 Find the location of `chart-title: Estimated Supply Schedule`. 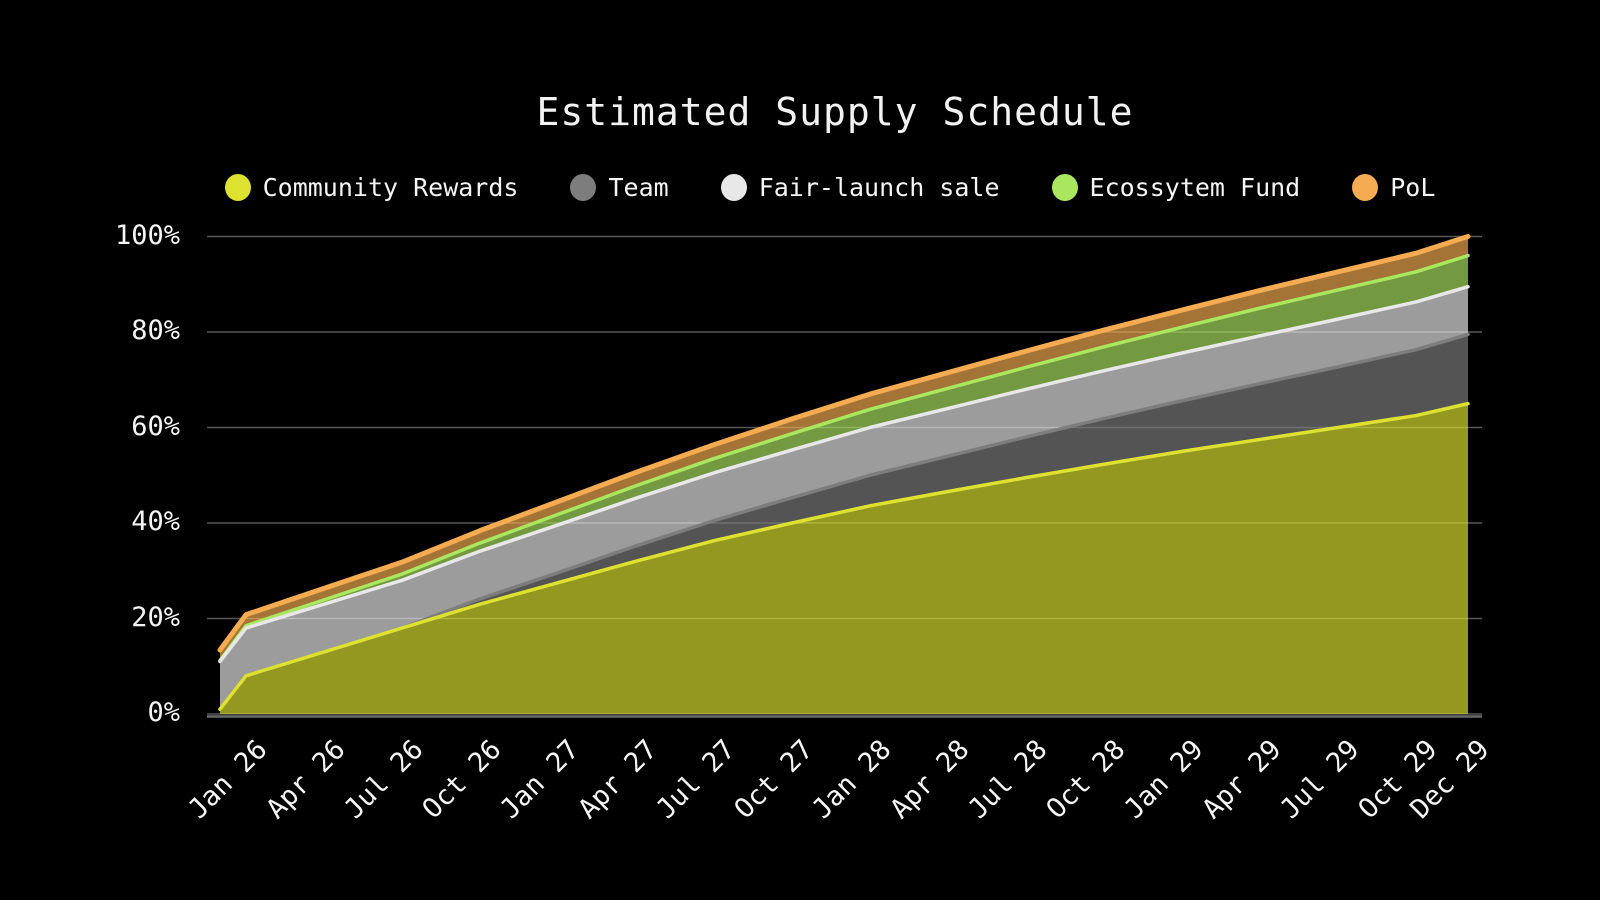

chart-title: Estimated Supply Schedule is located at coordinates (835, 112).